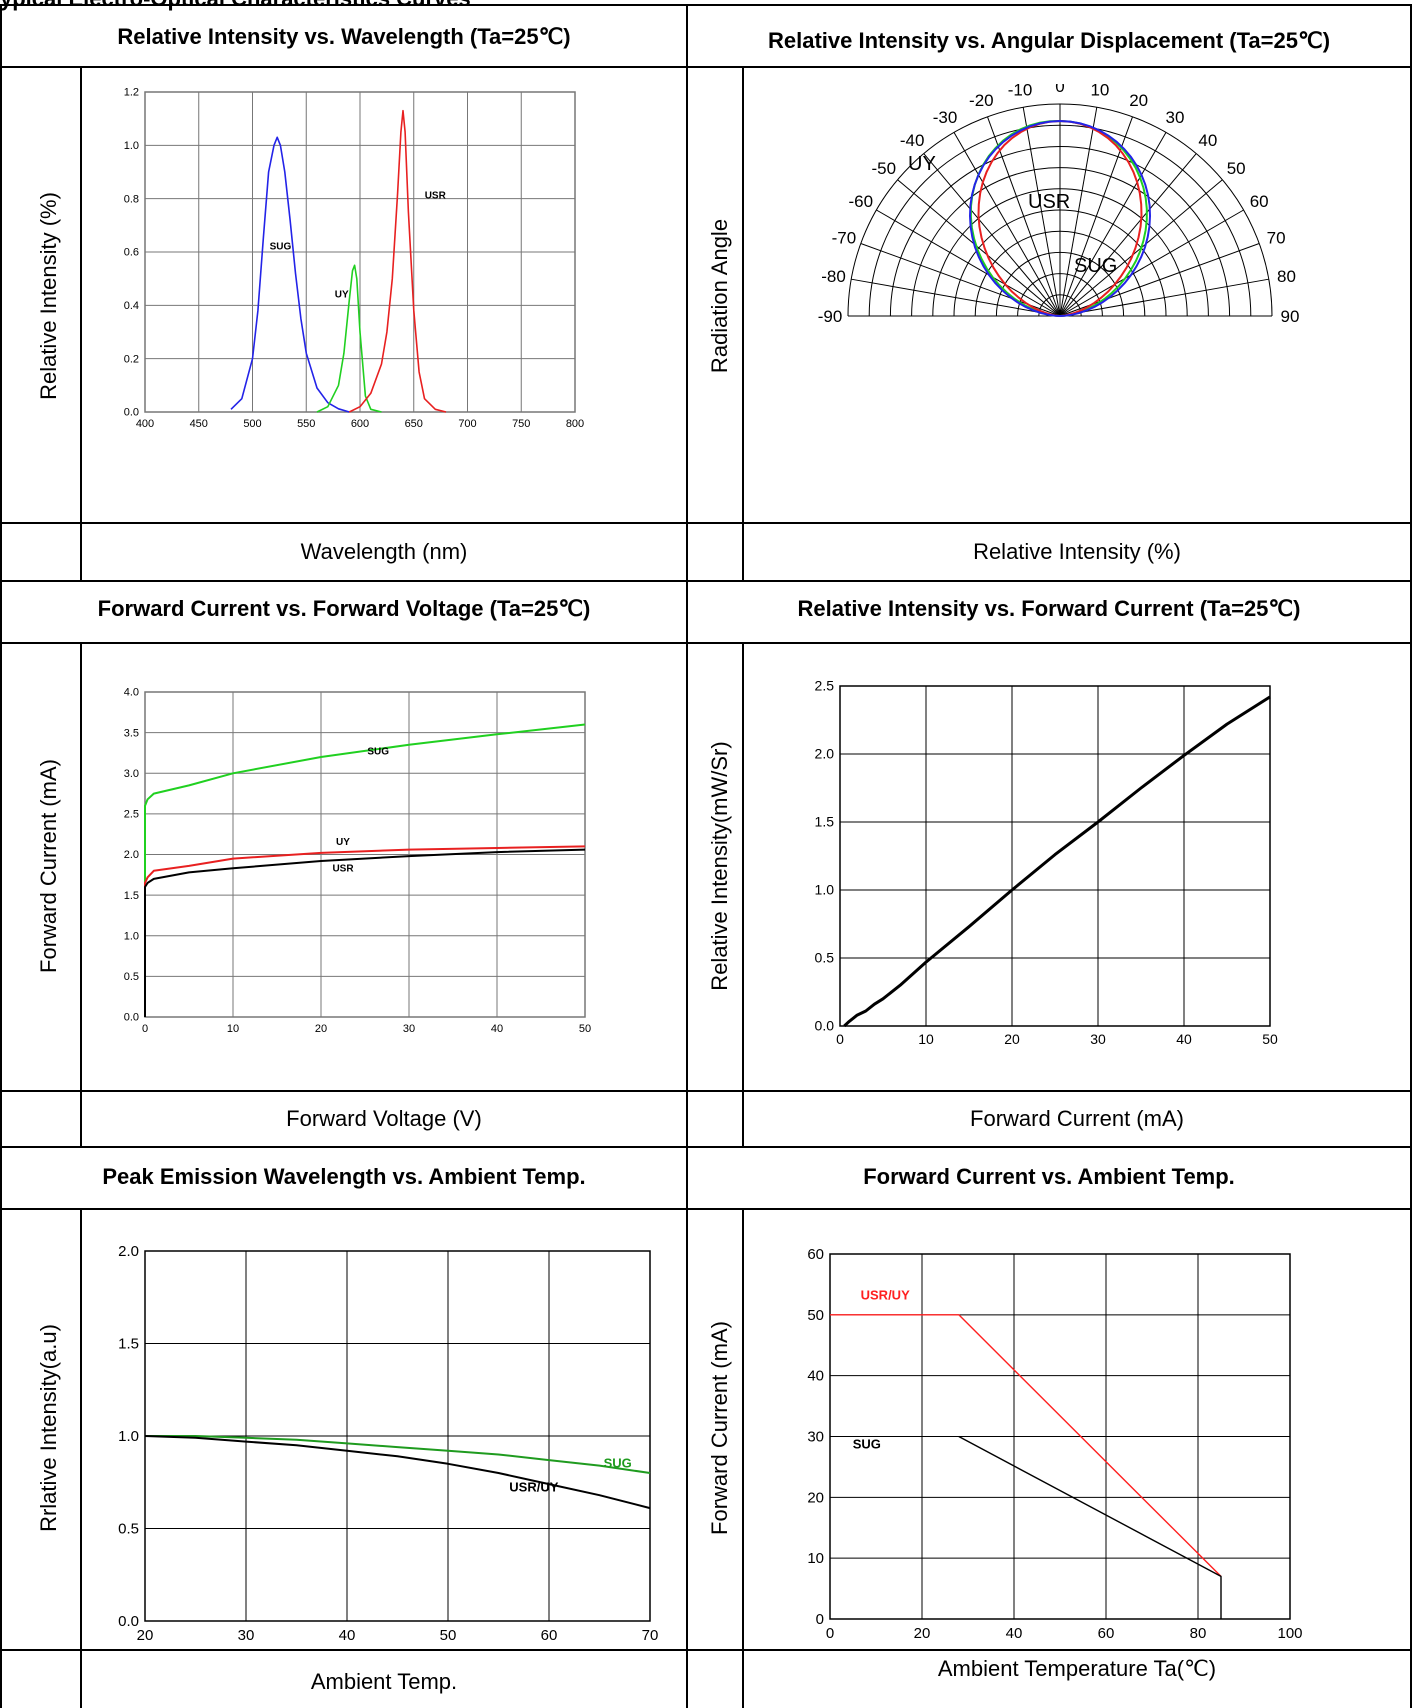  Describe the element at coordinates (1236, 168) in the screenshot. I see `angle-label: 50` at that location.